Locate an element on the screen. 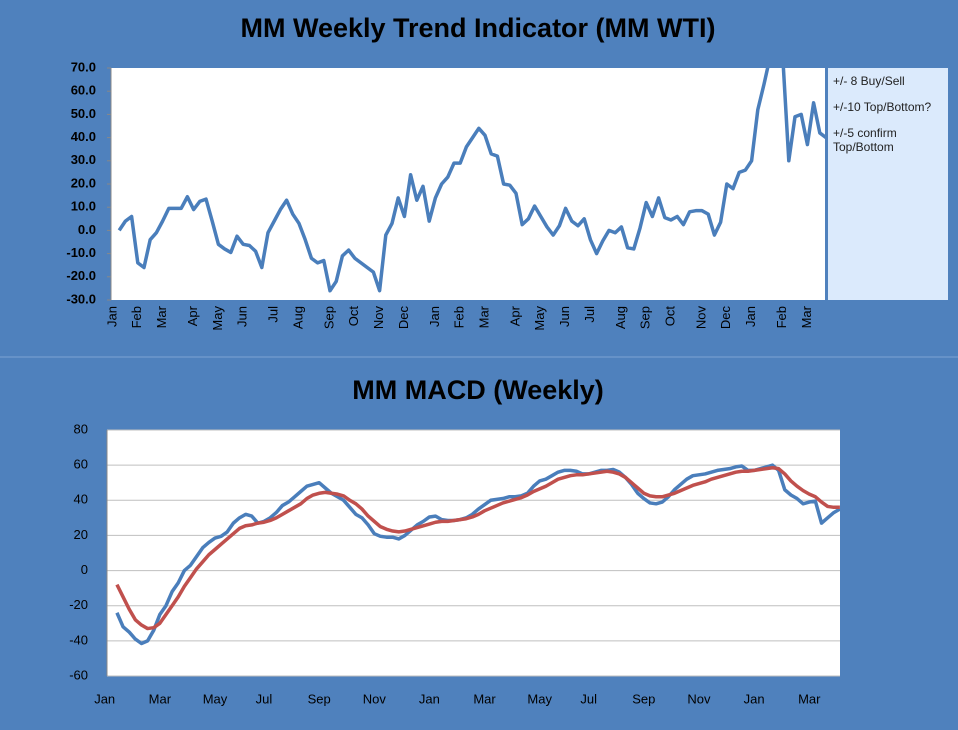 This screenshot has width=958, height=730. y-tick-label: -20 is located at coordinates (78, 604).